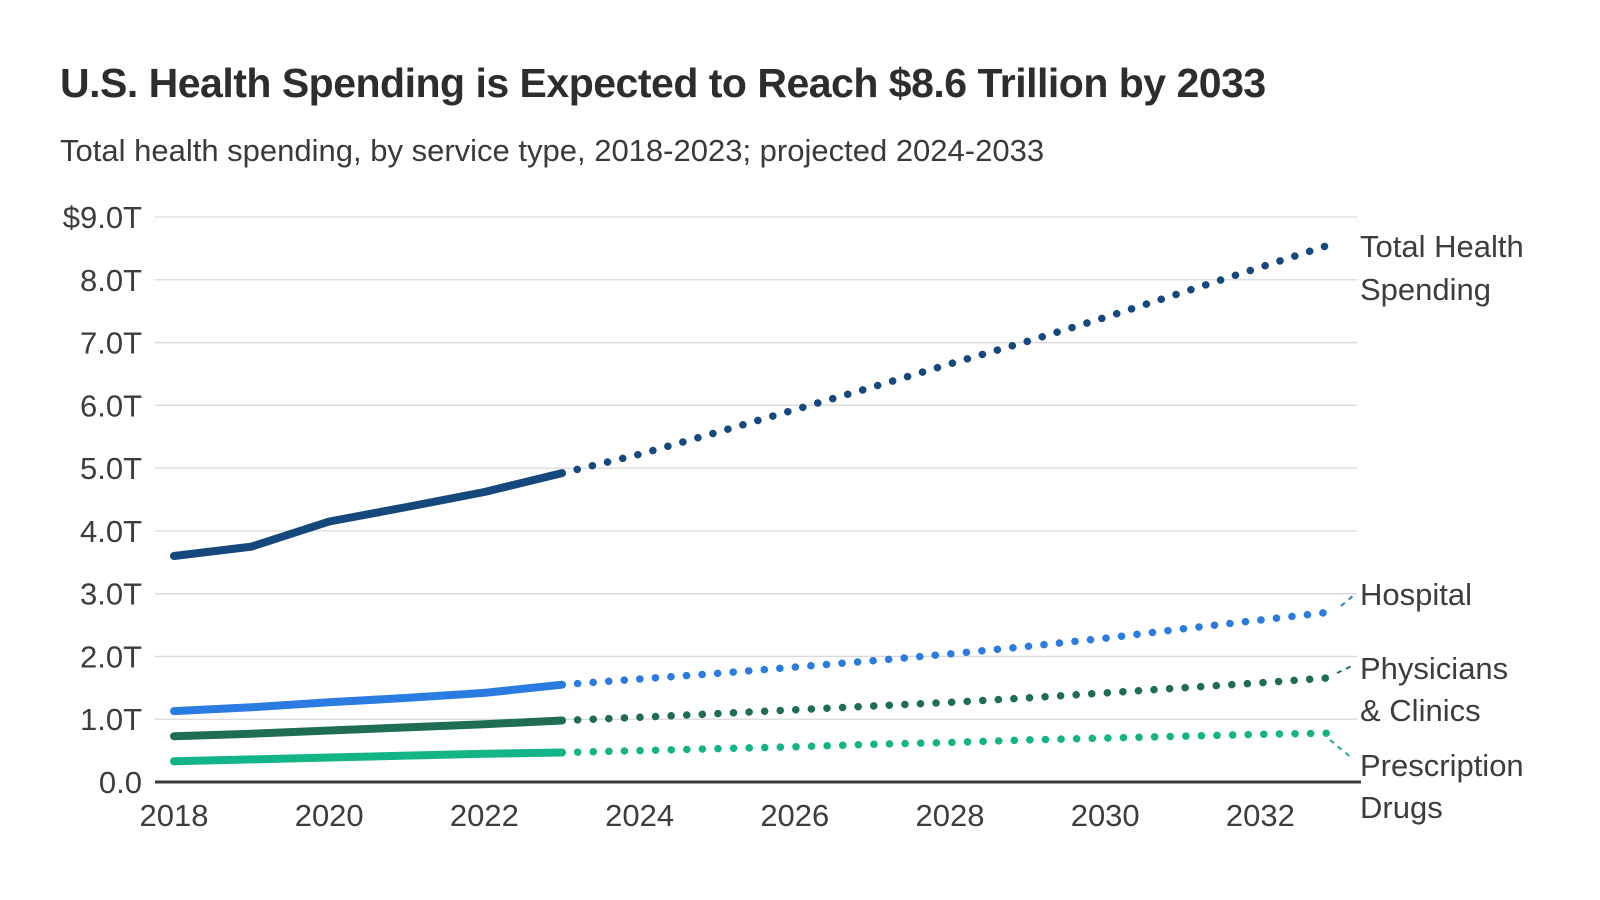 The height and width of the screenshot is (900, 1600). What do you see at coordinates (1105, 815) in the screenshot?
I see `x-tick-label: 2030` at bounding box center [1105, 815].